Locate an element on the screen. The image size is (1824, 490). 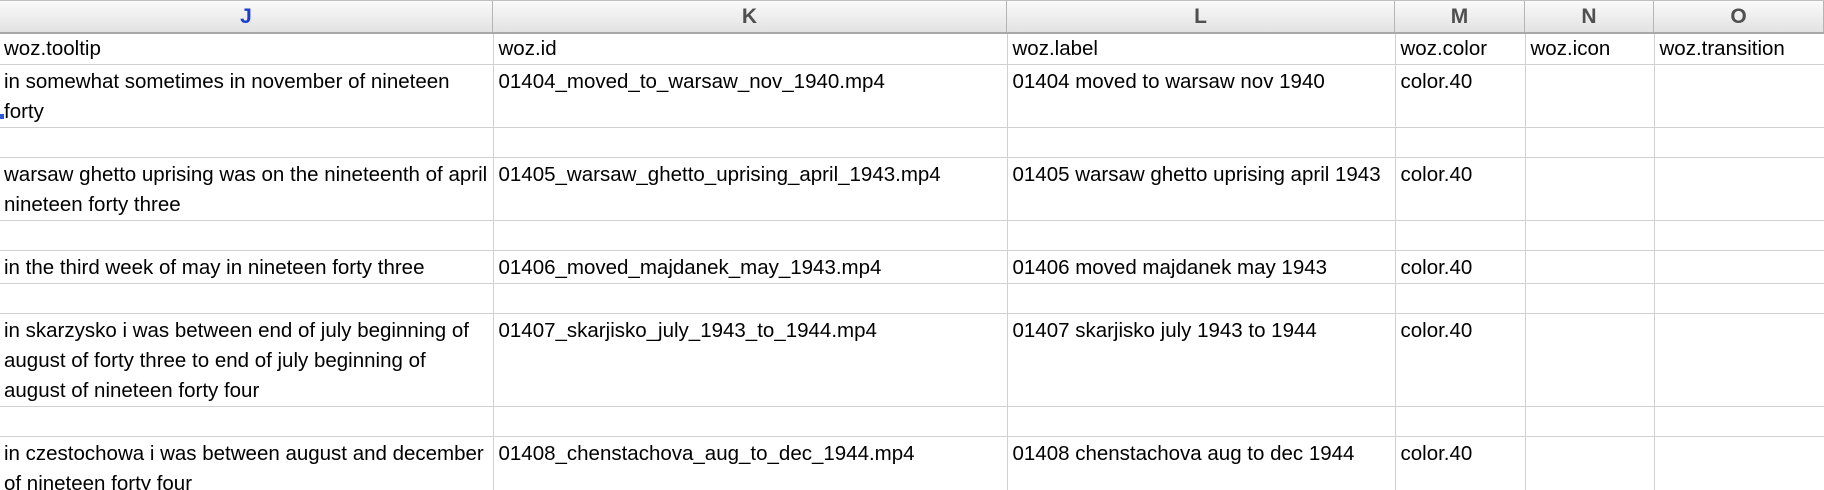
selection-indicator is located at coordinates (2, 116).